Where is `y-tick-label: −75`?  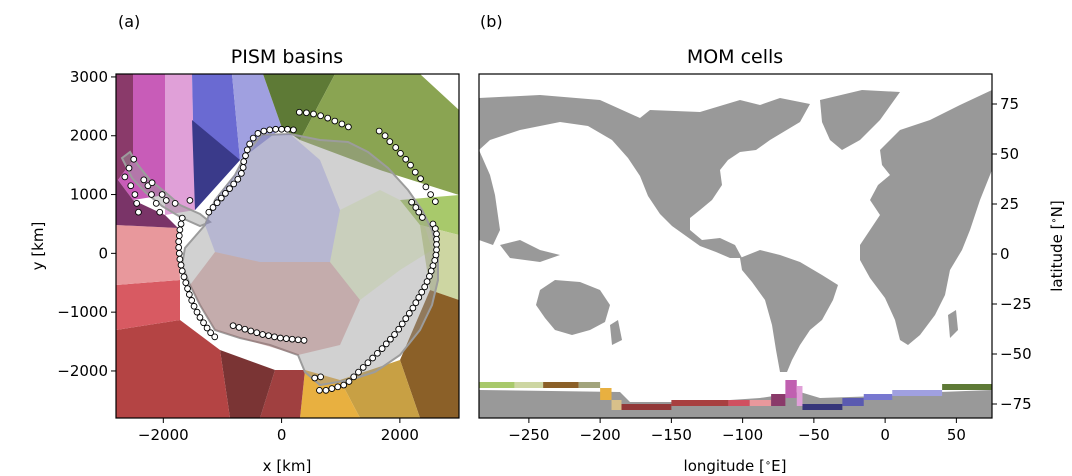 y-tick-label: −75 is located at coordinates (1016, 404).